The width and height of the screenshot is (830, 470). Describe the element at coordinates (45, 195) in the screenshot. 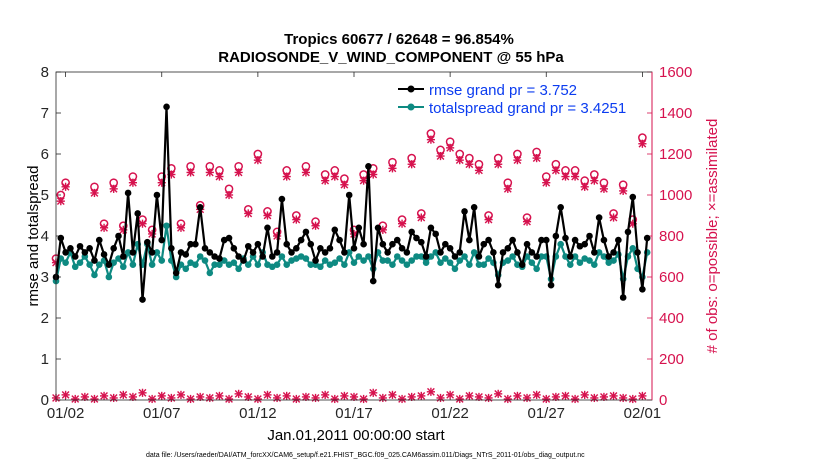

I see `y-tick-label-left: 5` at that location.